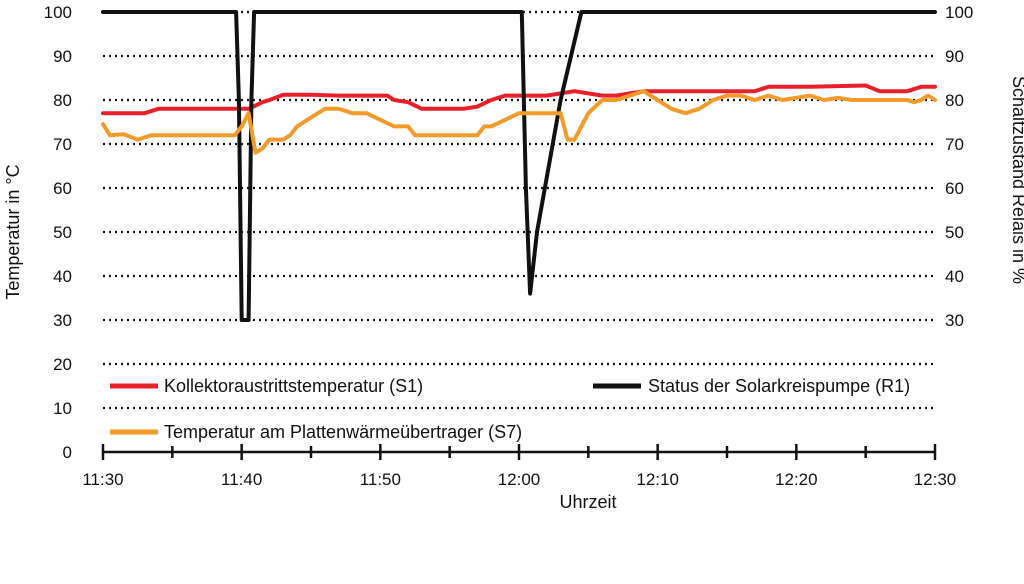  What do you see at coordinates (779, 386) in the screenshot?
I see `legend-label: Status der Solarkreispumpe (R1)` at bounding box center [779, 386].